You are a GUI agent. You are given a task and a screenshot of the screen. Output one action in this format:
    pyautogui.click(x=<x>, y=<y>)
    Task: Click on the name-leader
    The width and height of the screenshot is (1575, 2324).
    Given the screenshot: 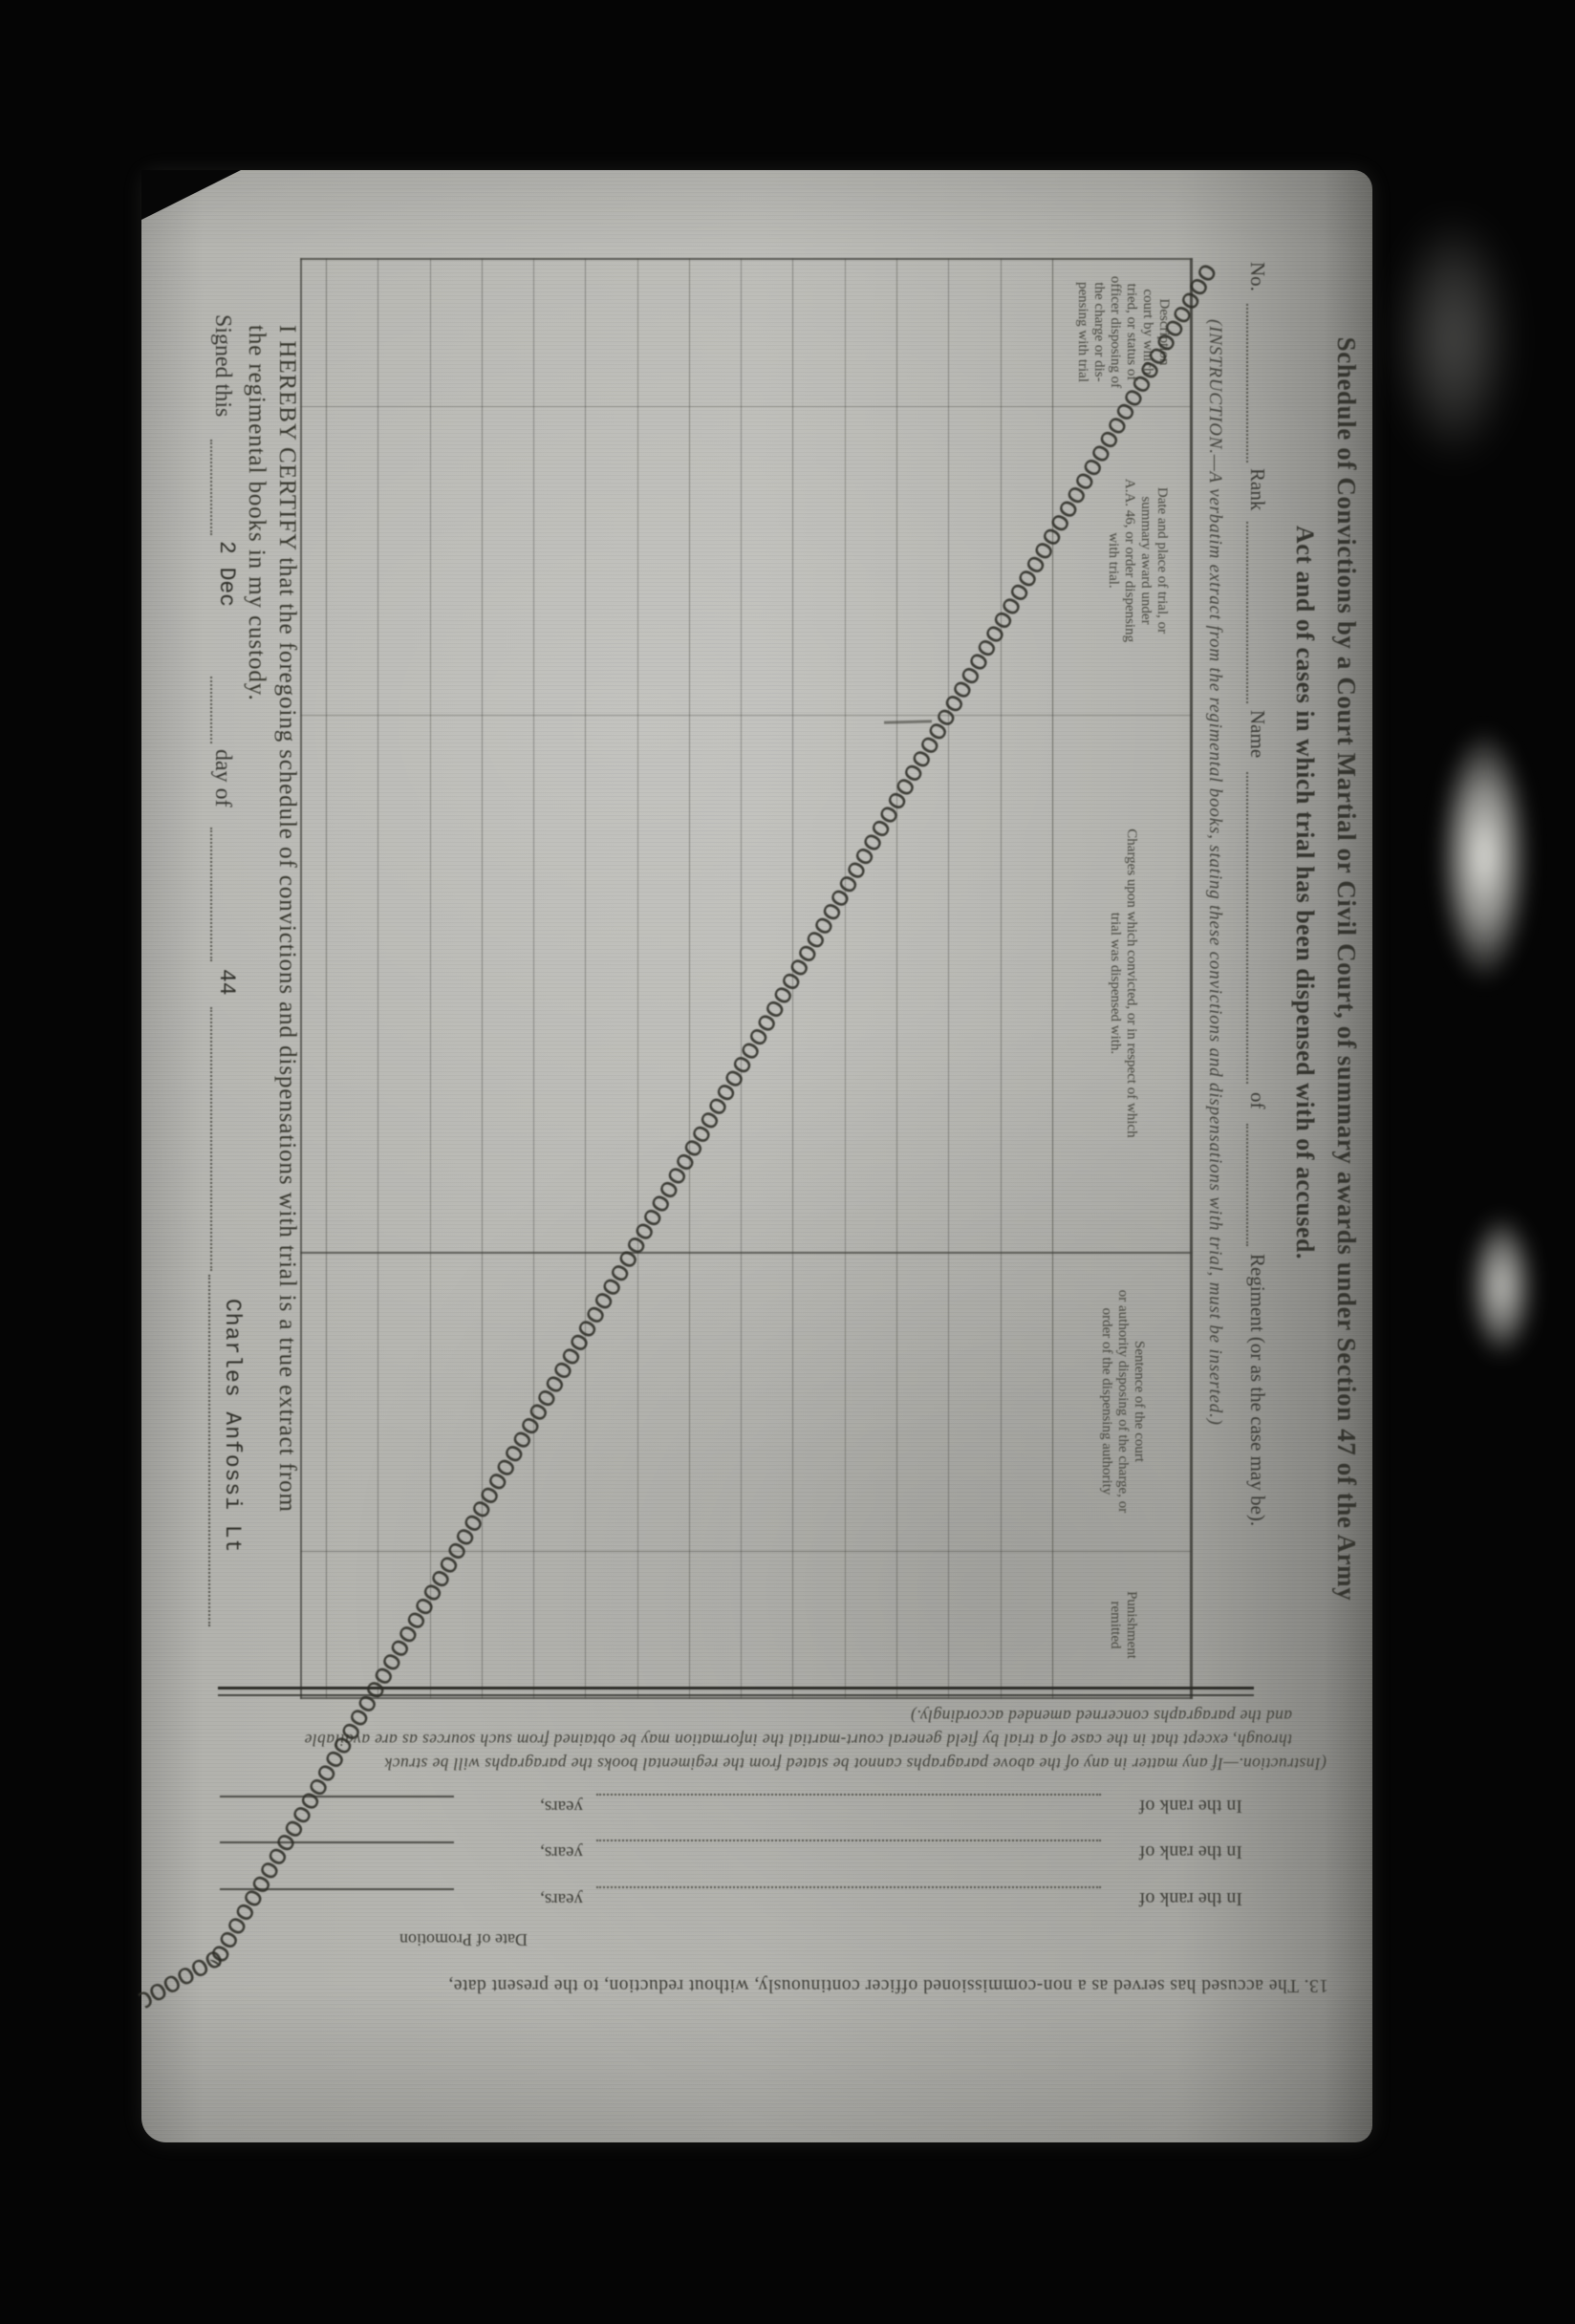 What is the action you would take?
    pyautogui.click(x=1257, y=928)
    